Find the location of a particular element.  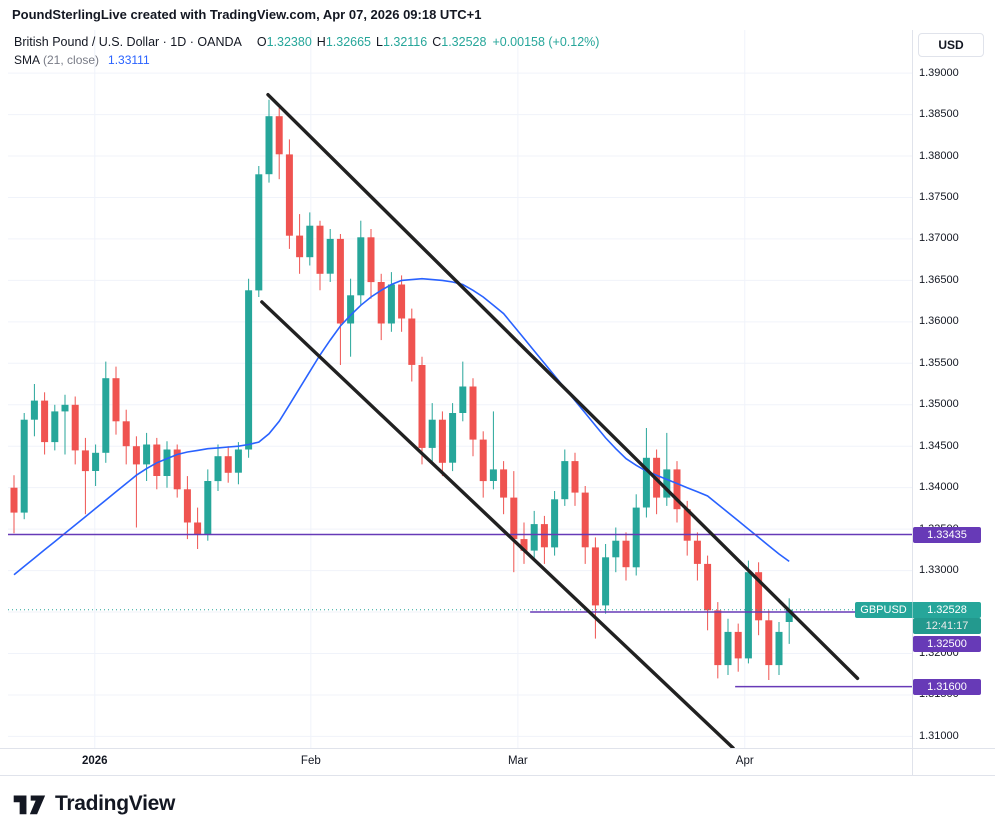

legend-row-indicator: SMA (21, close) 1.33111 is located at coordinates (306, 60).